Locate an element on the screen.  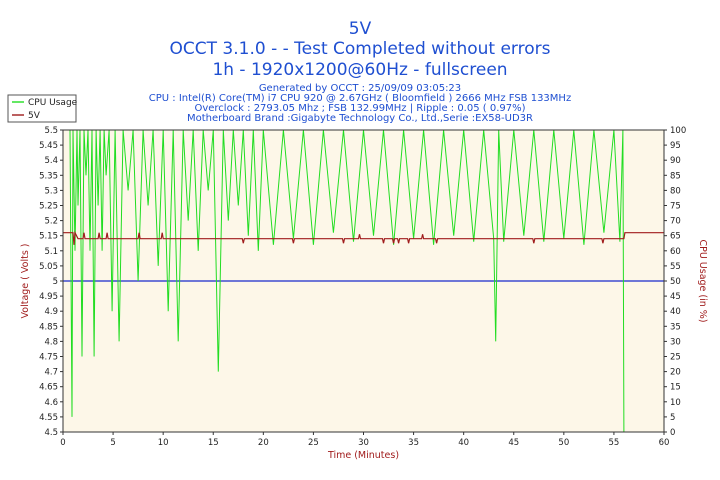
y-right-tick-label: 90 is located at coordinates (675, 161).